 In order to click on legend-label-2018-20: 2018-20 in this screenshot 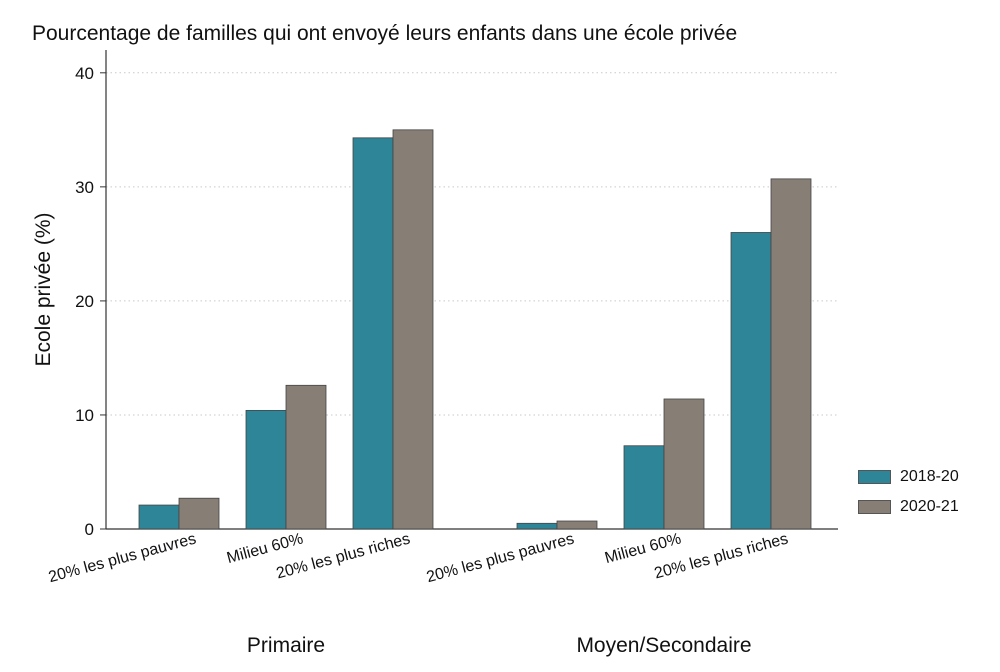, I will do `click(929, 476)`.